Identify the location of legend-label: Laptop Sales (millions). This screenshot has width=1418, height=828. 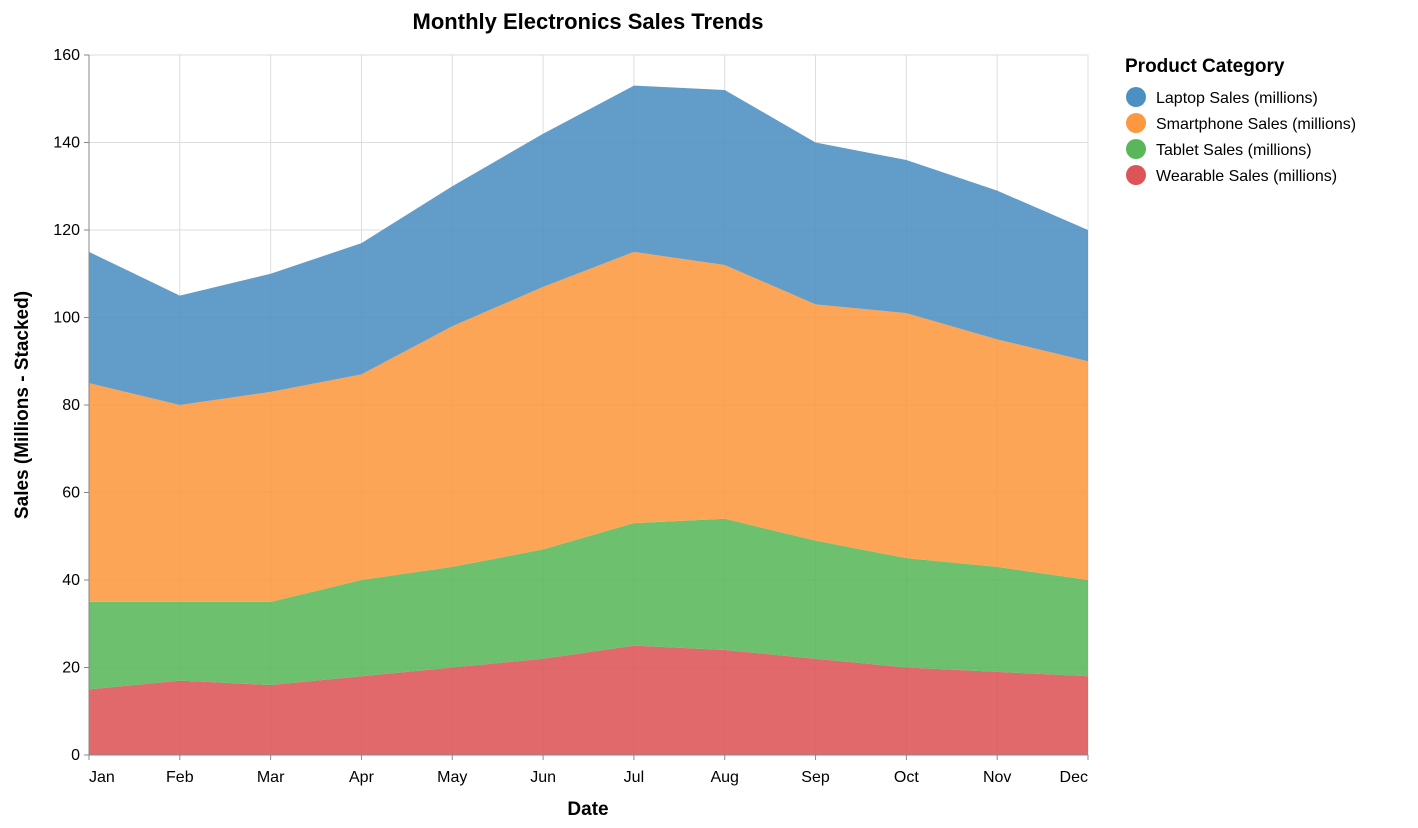
(1237, 98).